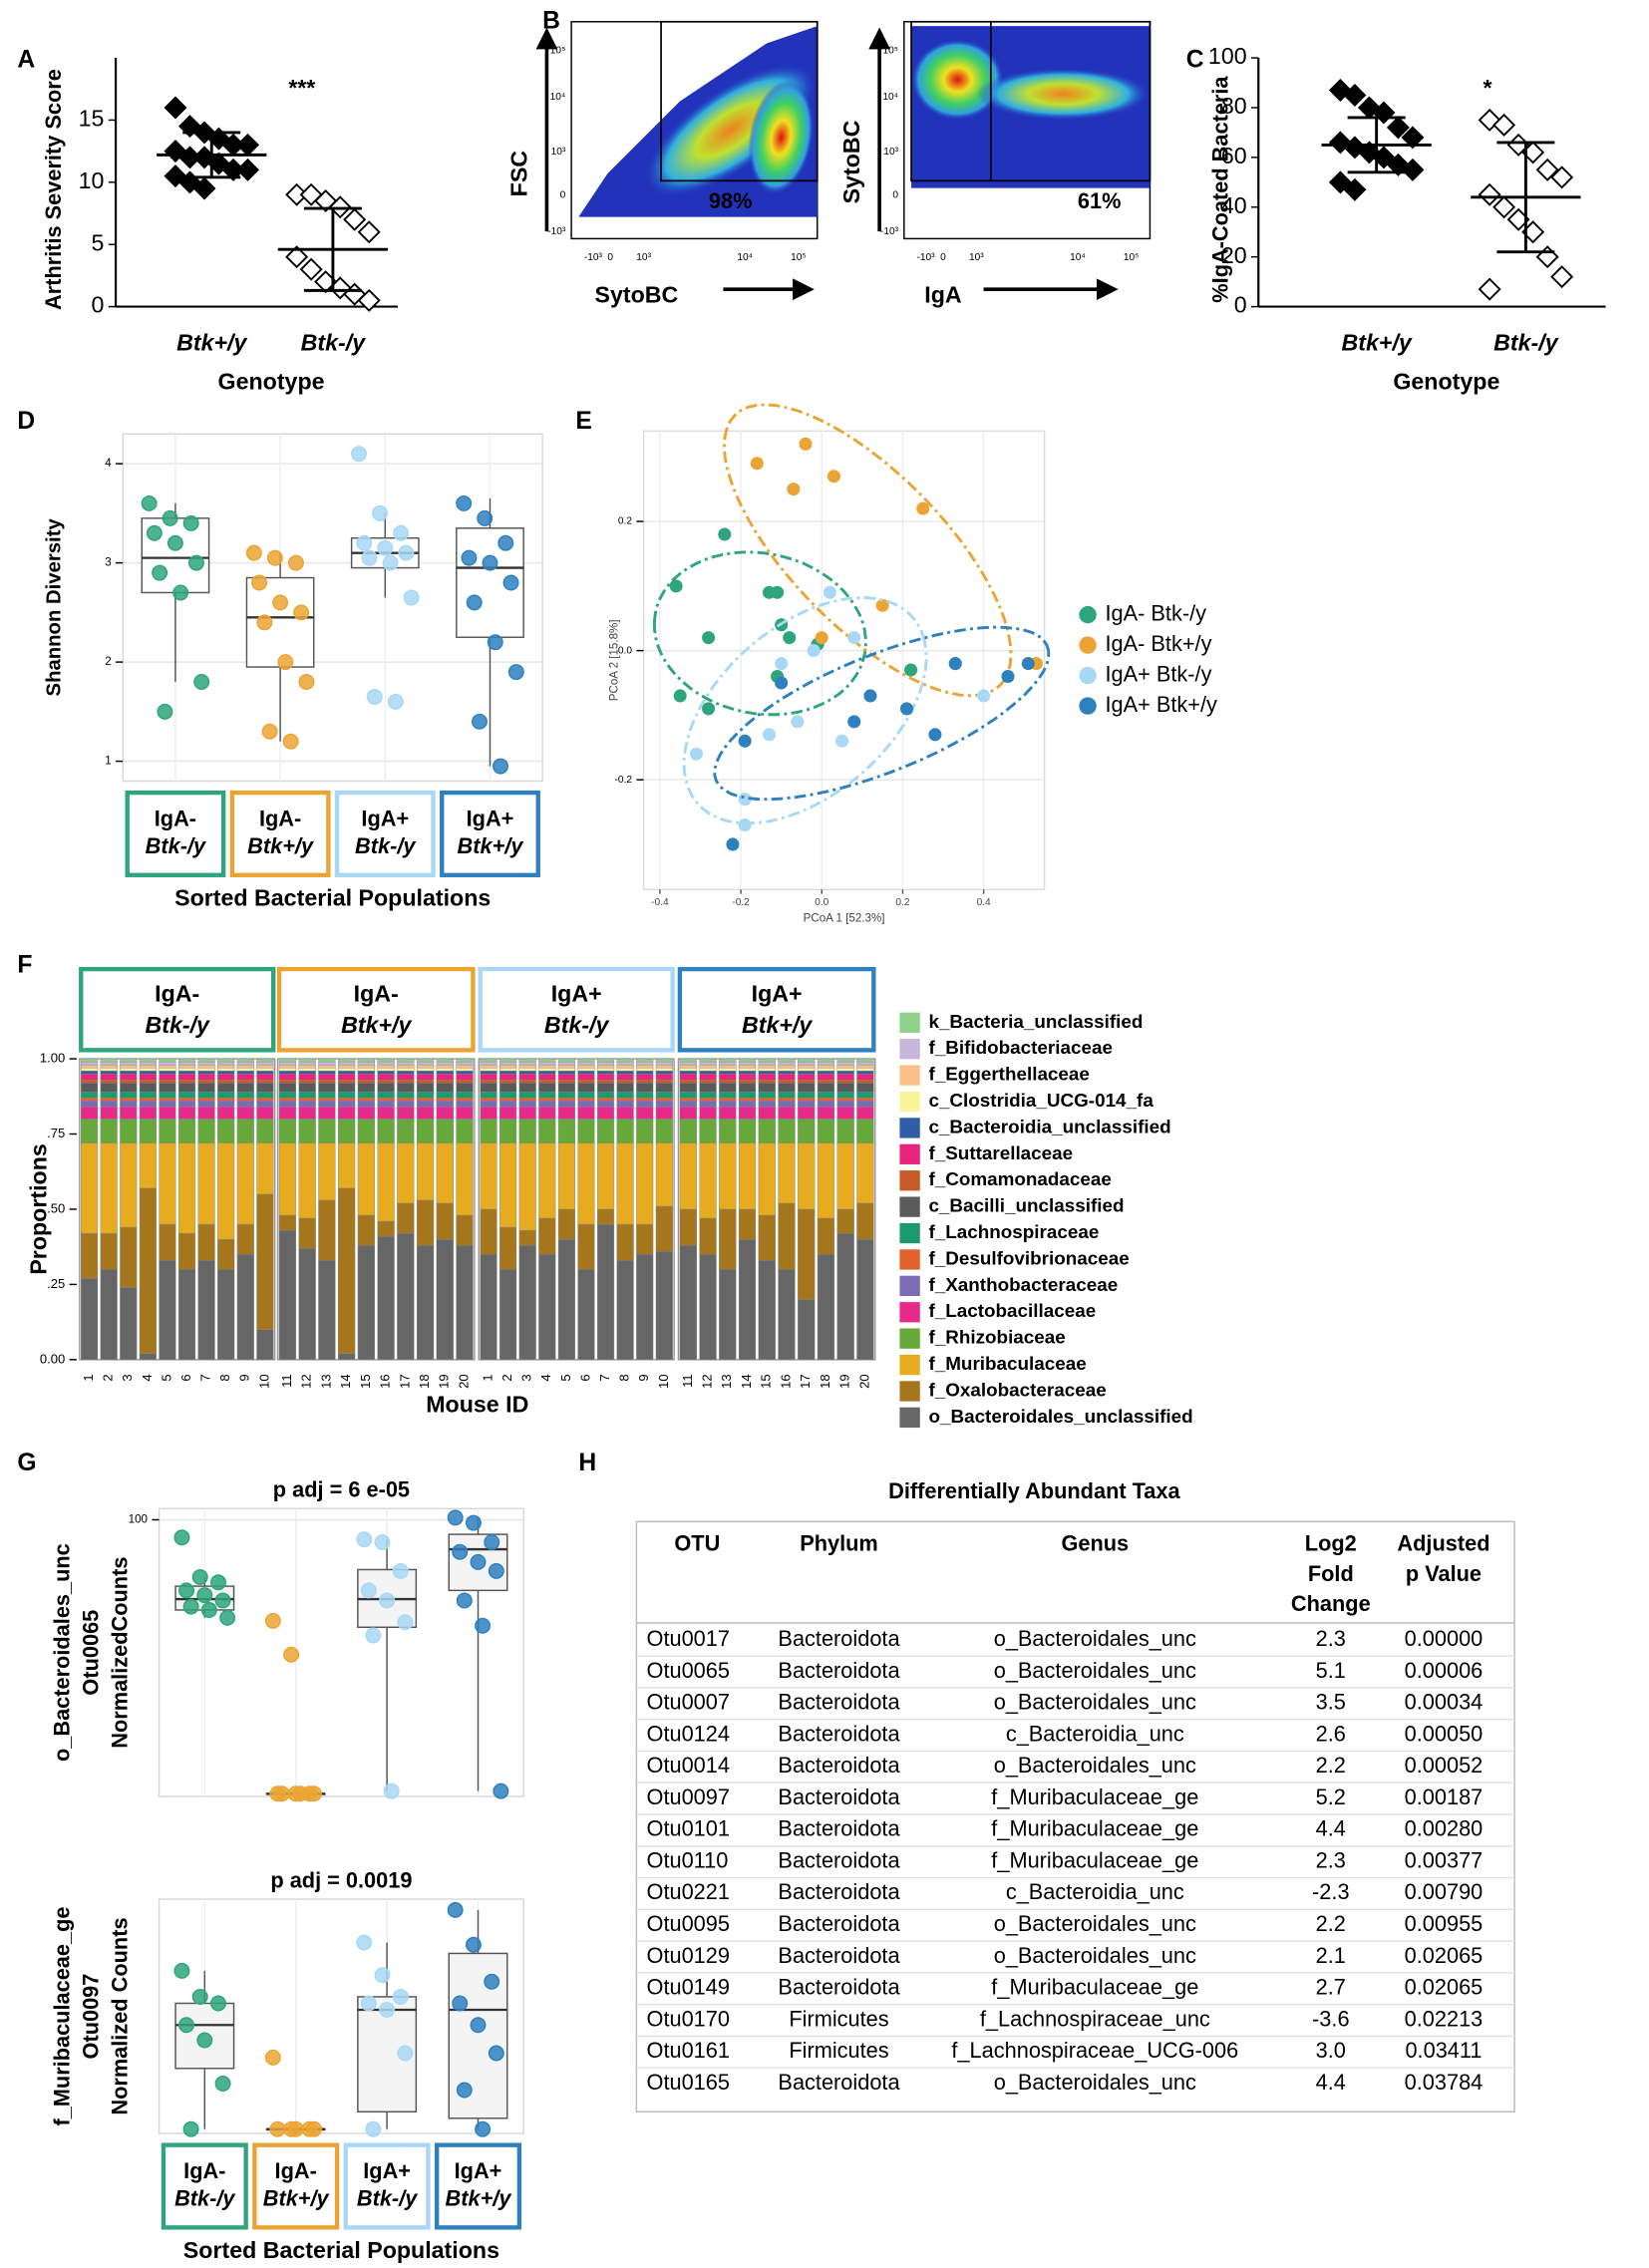 This screenshot has height=2268, width=1649. What do you see at coordinates (120, 1653) in the screenshot?
I see `axis-label: NormalizedCounts` at bounding box center [120, 1653].